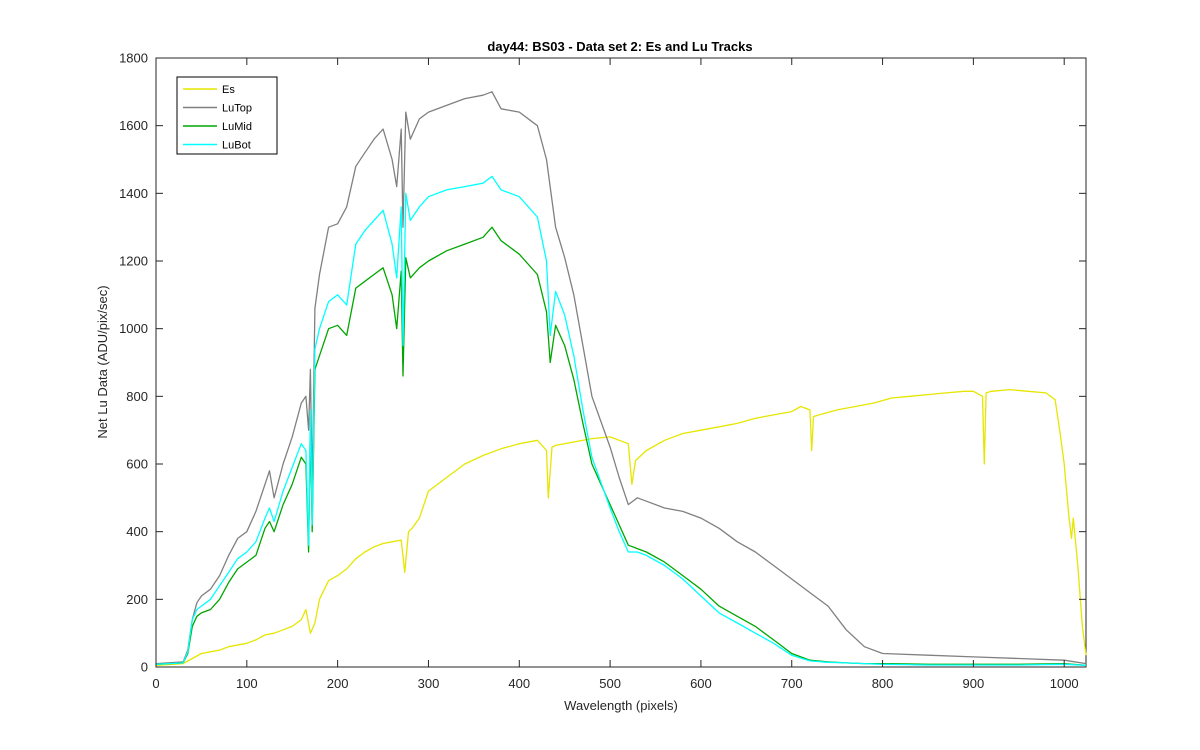 The height and width of the screenshot is (750, 1200). Describe the element at coordinates (883, 683) in the screenshot. I see `x-tick-label: 800` at that location.